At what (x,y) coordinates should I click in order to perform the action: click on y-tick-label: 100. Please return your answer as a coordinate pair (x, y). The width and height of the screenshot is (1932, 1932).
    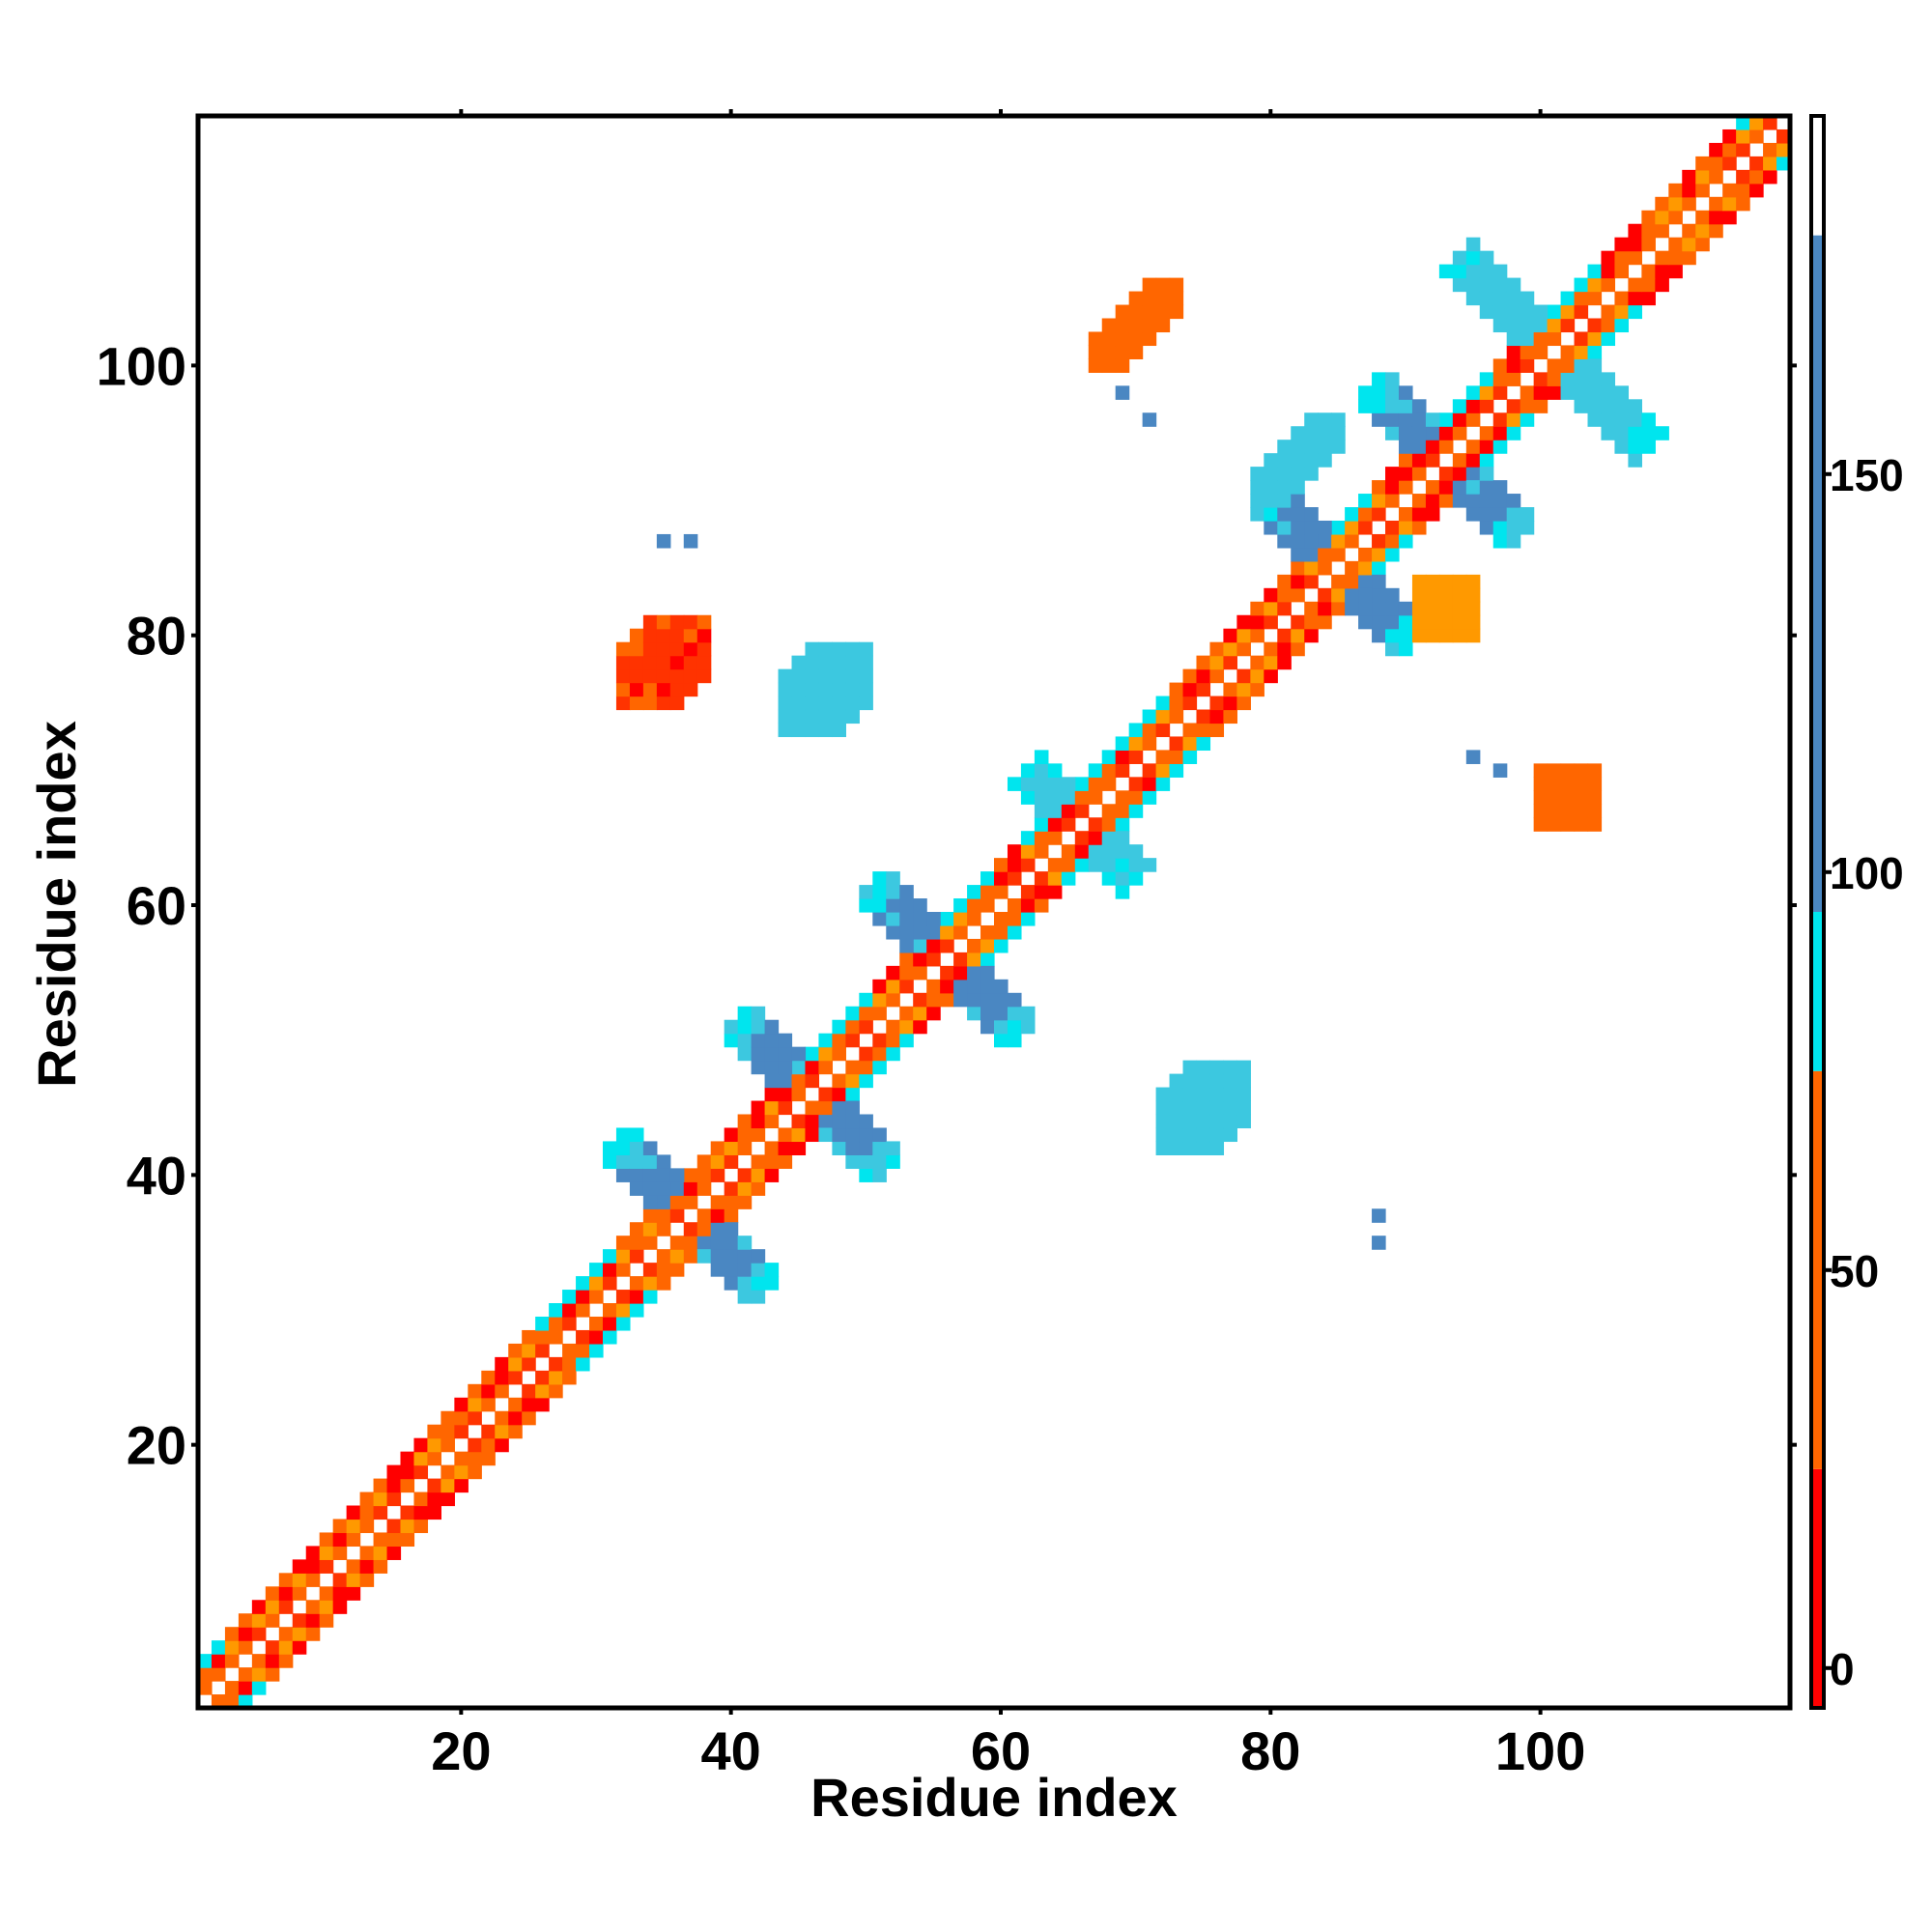
    Looking at the image, I should click on (141, 365).